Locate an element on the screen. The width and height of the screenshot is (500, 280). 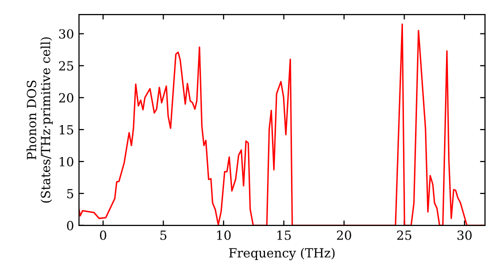
y-tick-label: 10 is located at coordinates (67, 161).